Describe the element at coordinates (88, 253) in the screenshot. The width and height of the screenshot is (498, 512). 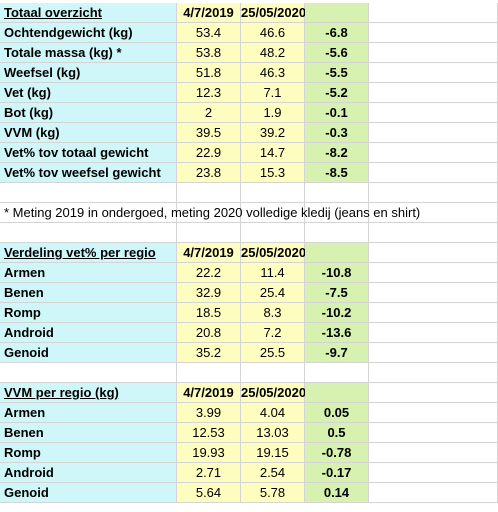
I see `section-title-verdeling-vet: Verdeling vet% per regio` at that location.